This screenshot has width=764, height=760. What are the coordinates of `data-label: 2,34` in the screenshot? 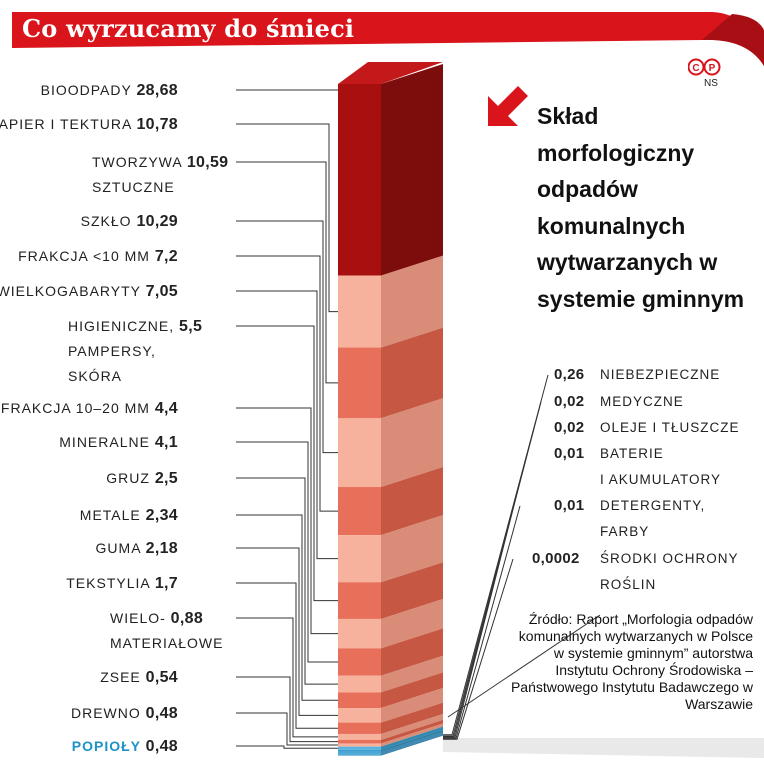 It's located at (161, 515).